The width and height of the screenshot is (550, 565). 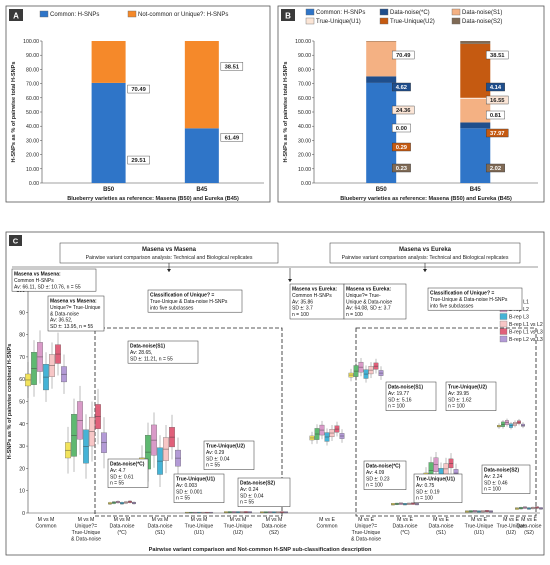 What do you see at coordinates (10, 402) in the screenshot?
I see `y-axis-label: H-SNPs as % of pairwise combined H-SNPs` at bounding box center [10, 402].